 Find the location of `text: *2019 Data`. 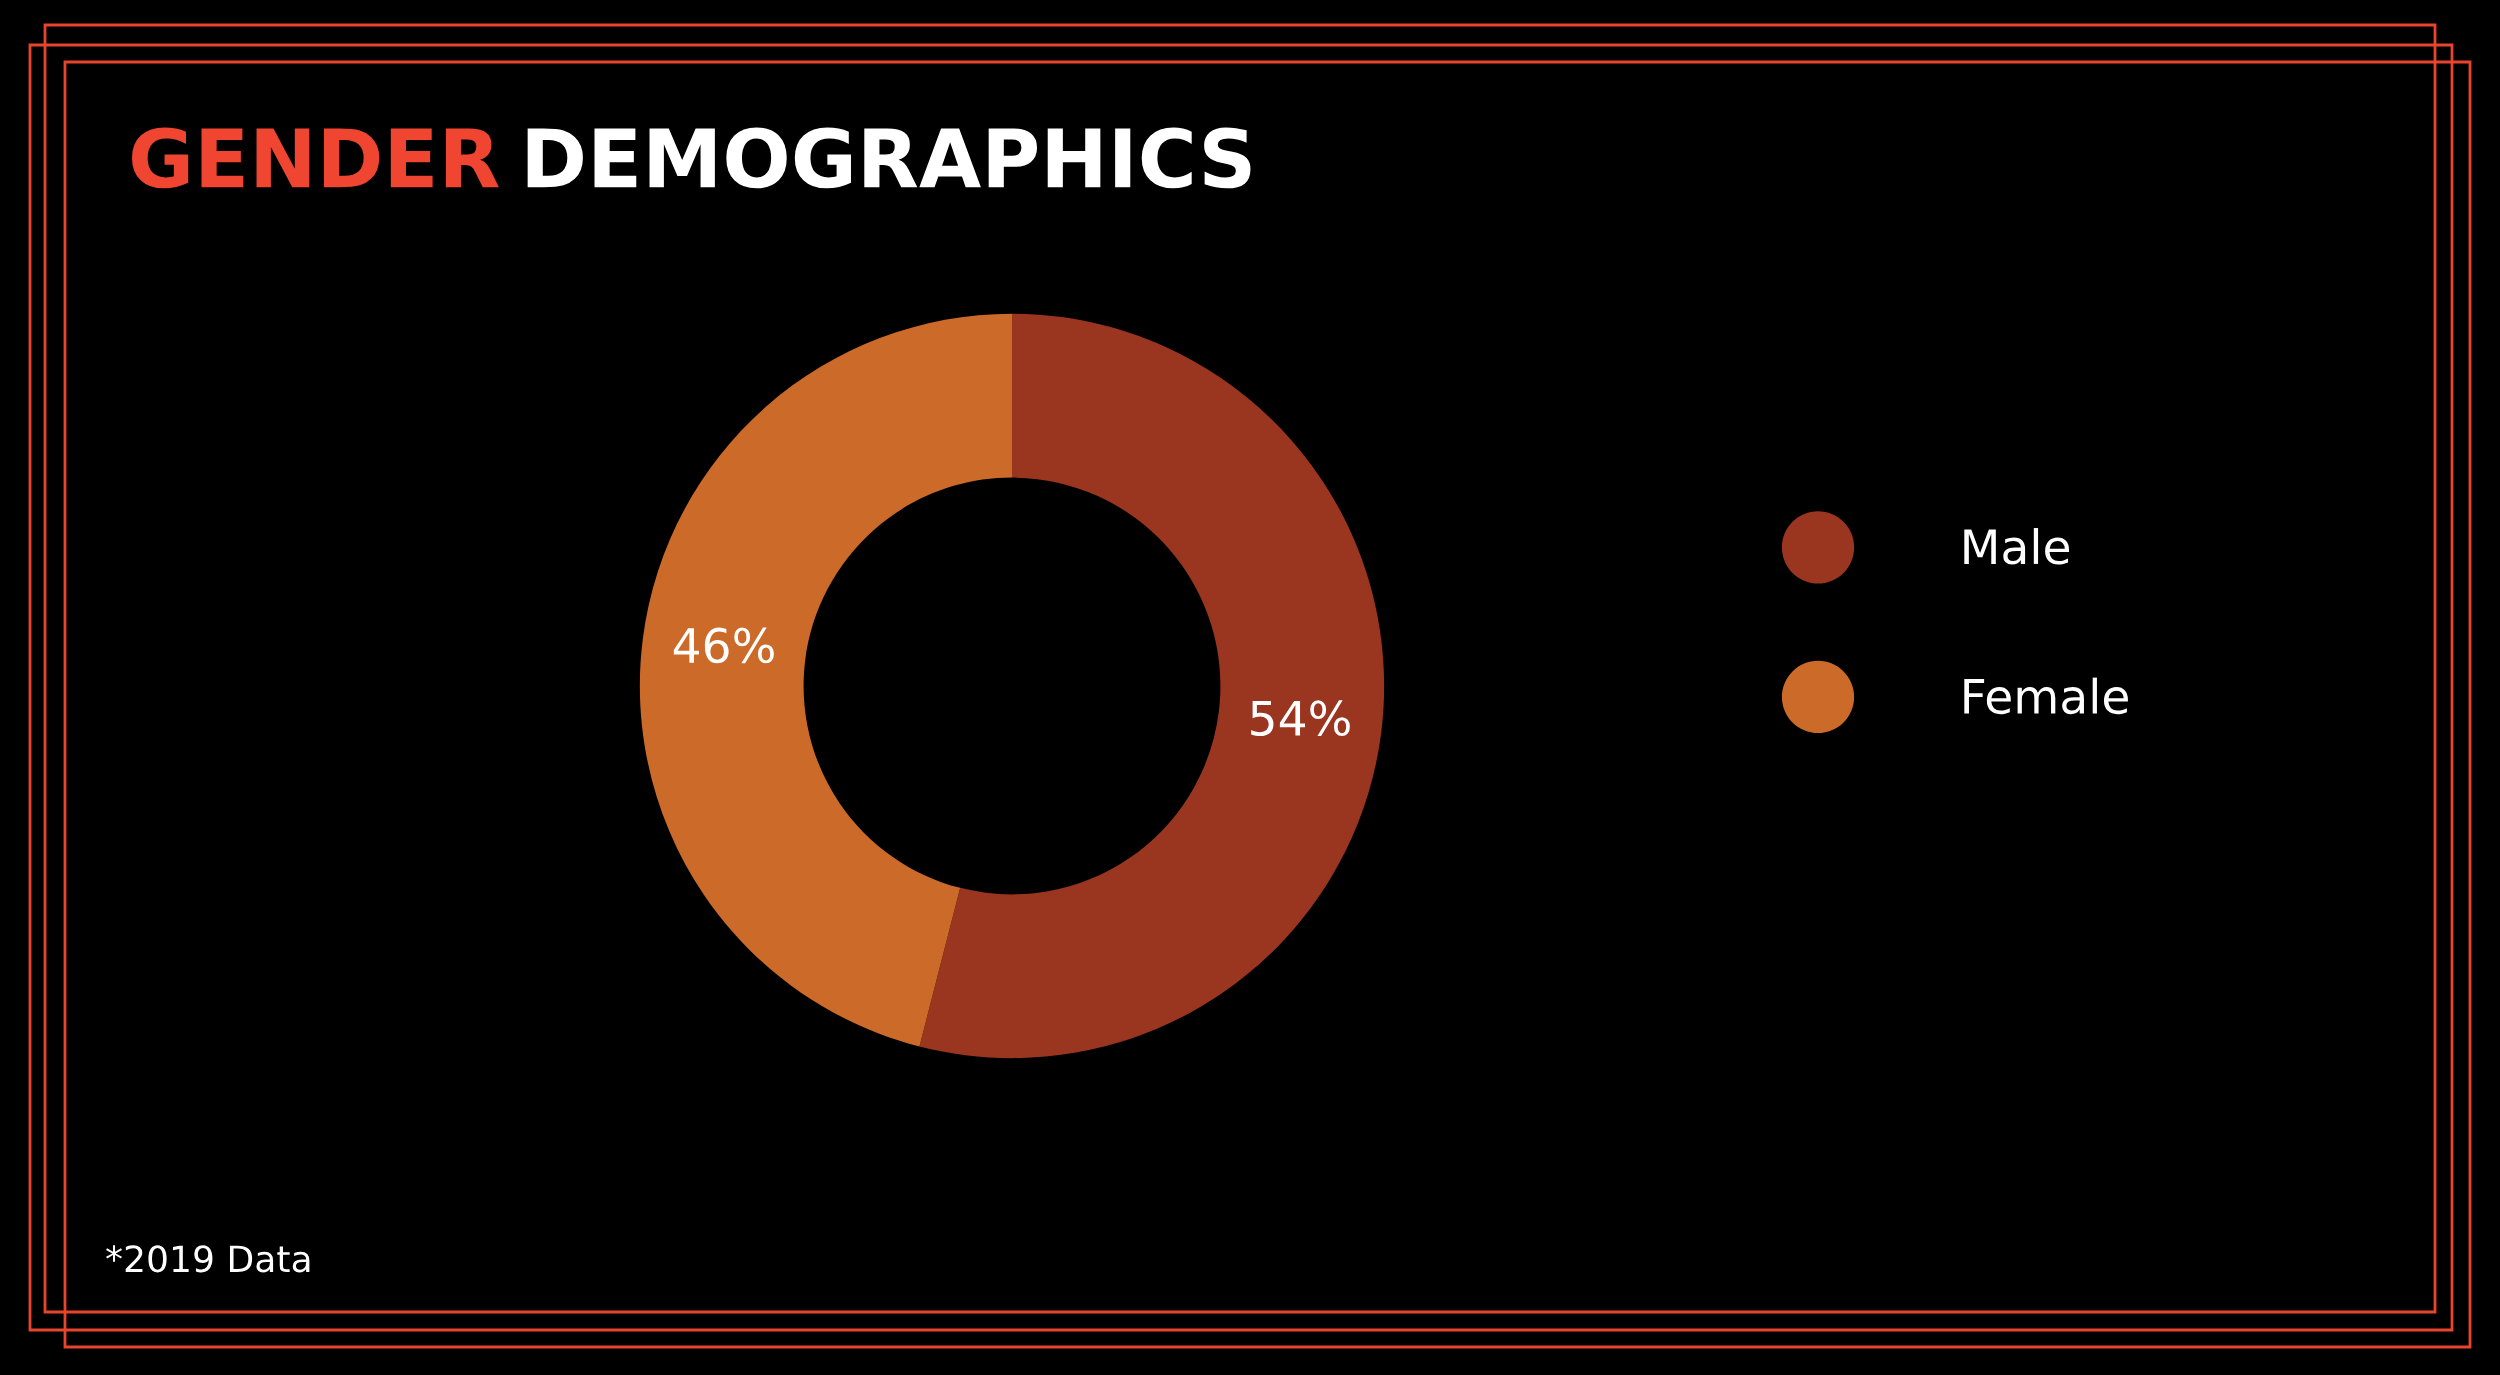

text: *2019 Data is located at coordinates (208, 1259).